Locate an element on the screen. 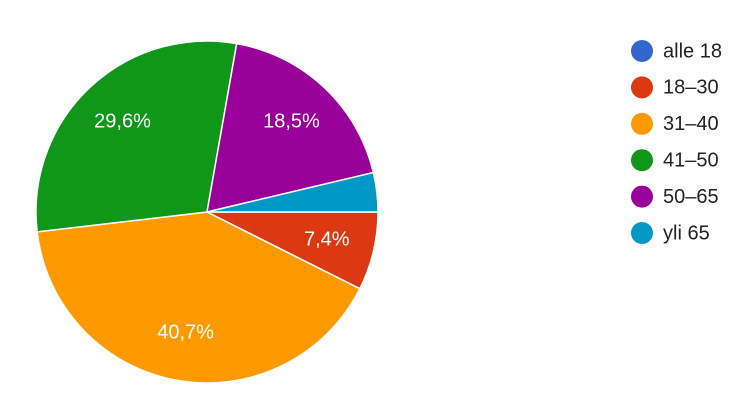 This screenshot has height=401, width=748. slice-label: 18,5% is located at coordinates (291, 122).